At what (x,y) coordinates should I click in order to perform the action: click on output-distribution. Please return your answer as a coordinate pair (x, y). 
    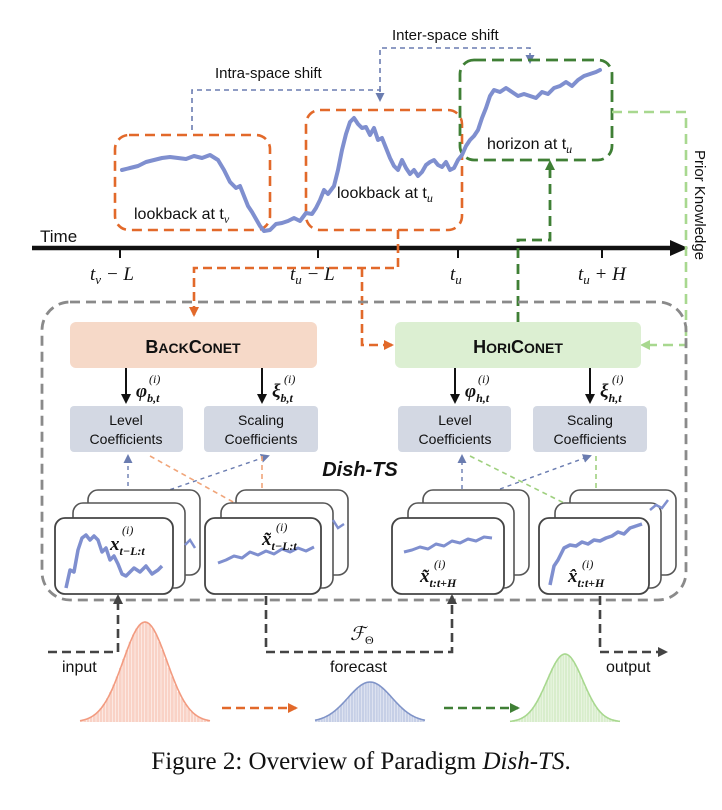
    Looking at the image, I should click on (565, 688).